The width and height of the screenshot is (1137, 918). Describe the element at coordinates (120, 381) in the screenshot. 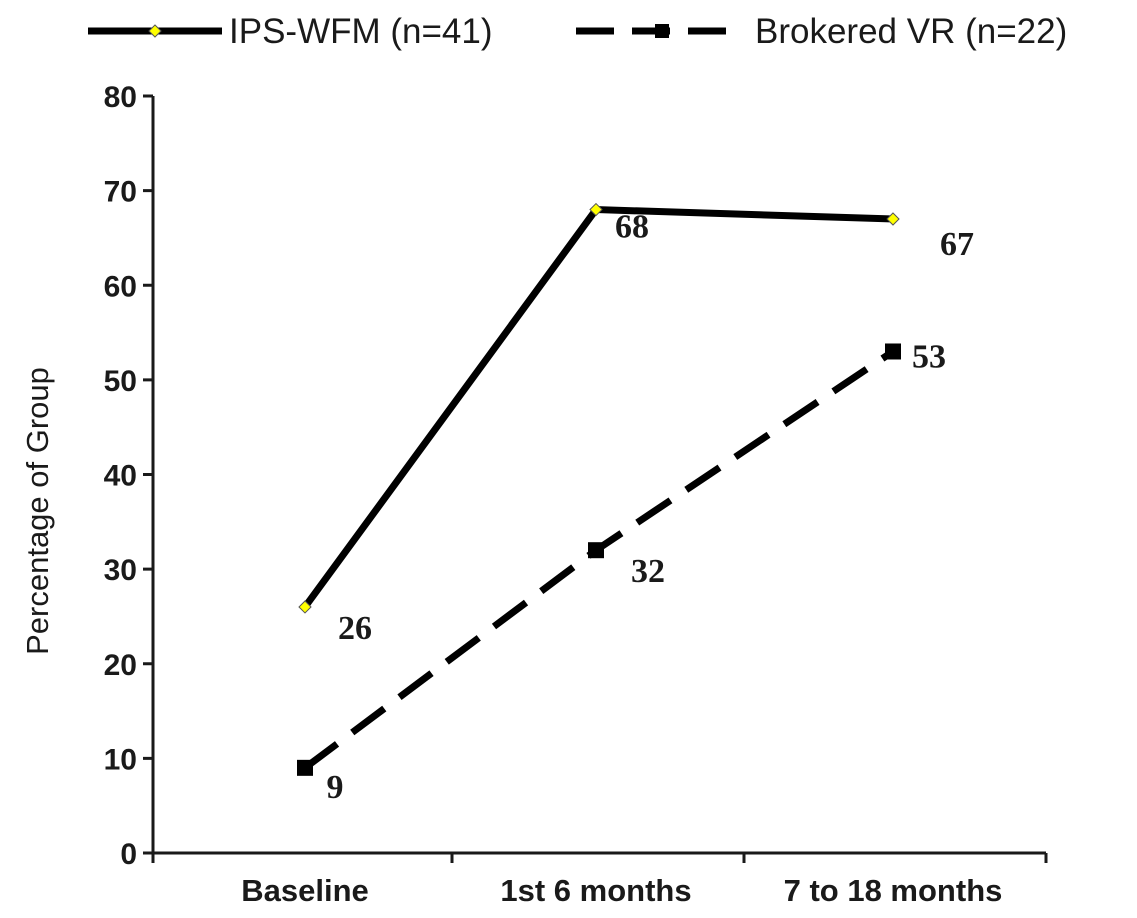

I see `y-tick-label: 50` at that location.